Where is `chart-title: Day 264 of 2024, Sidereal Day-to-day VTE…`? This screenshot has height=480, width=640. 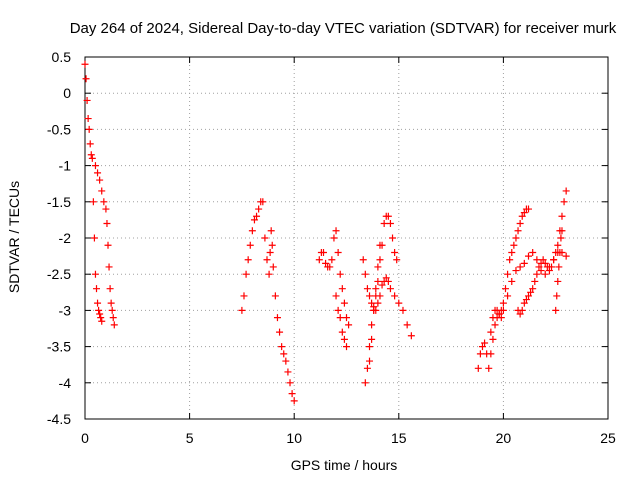
chart-title: Day 264 of 2024, Sidereal Day-to-day VTE… is located at coordinates (343, 28).